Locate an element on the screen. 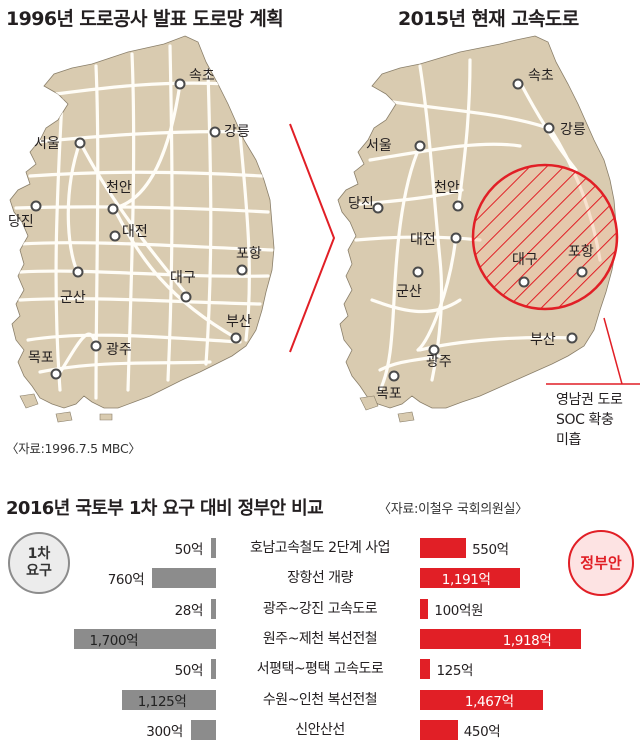 Image resolution: width=640 pixels, height=756 pixels. right-city-label: 부산 is located at coordinates (543, 340).